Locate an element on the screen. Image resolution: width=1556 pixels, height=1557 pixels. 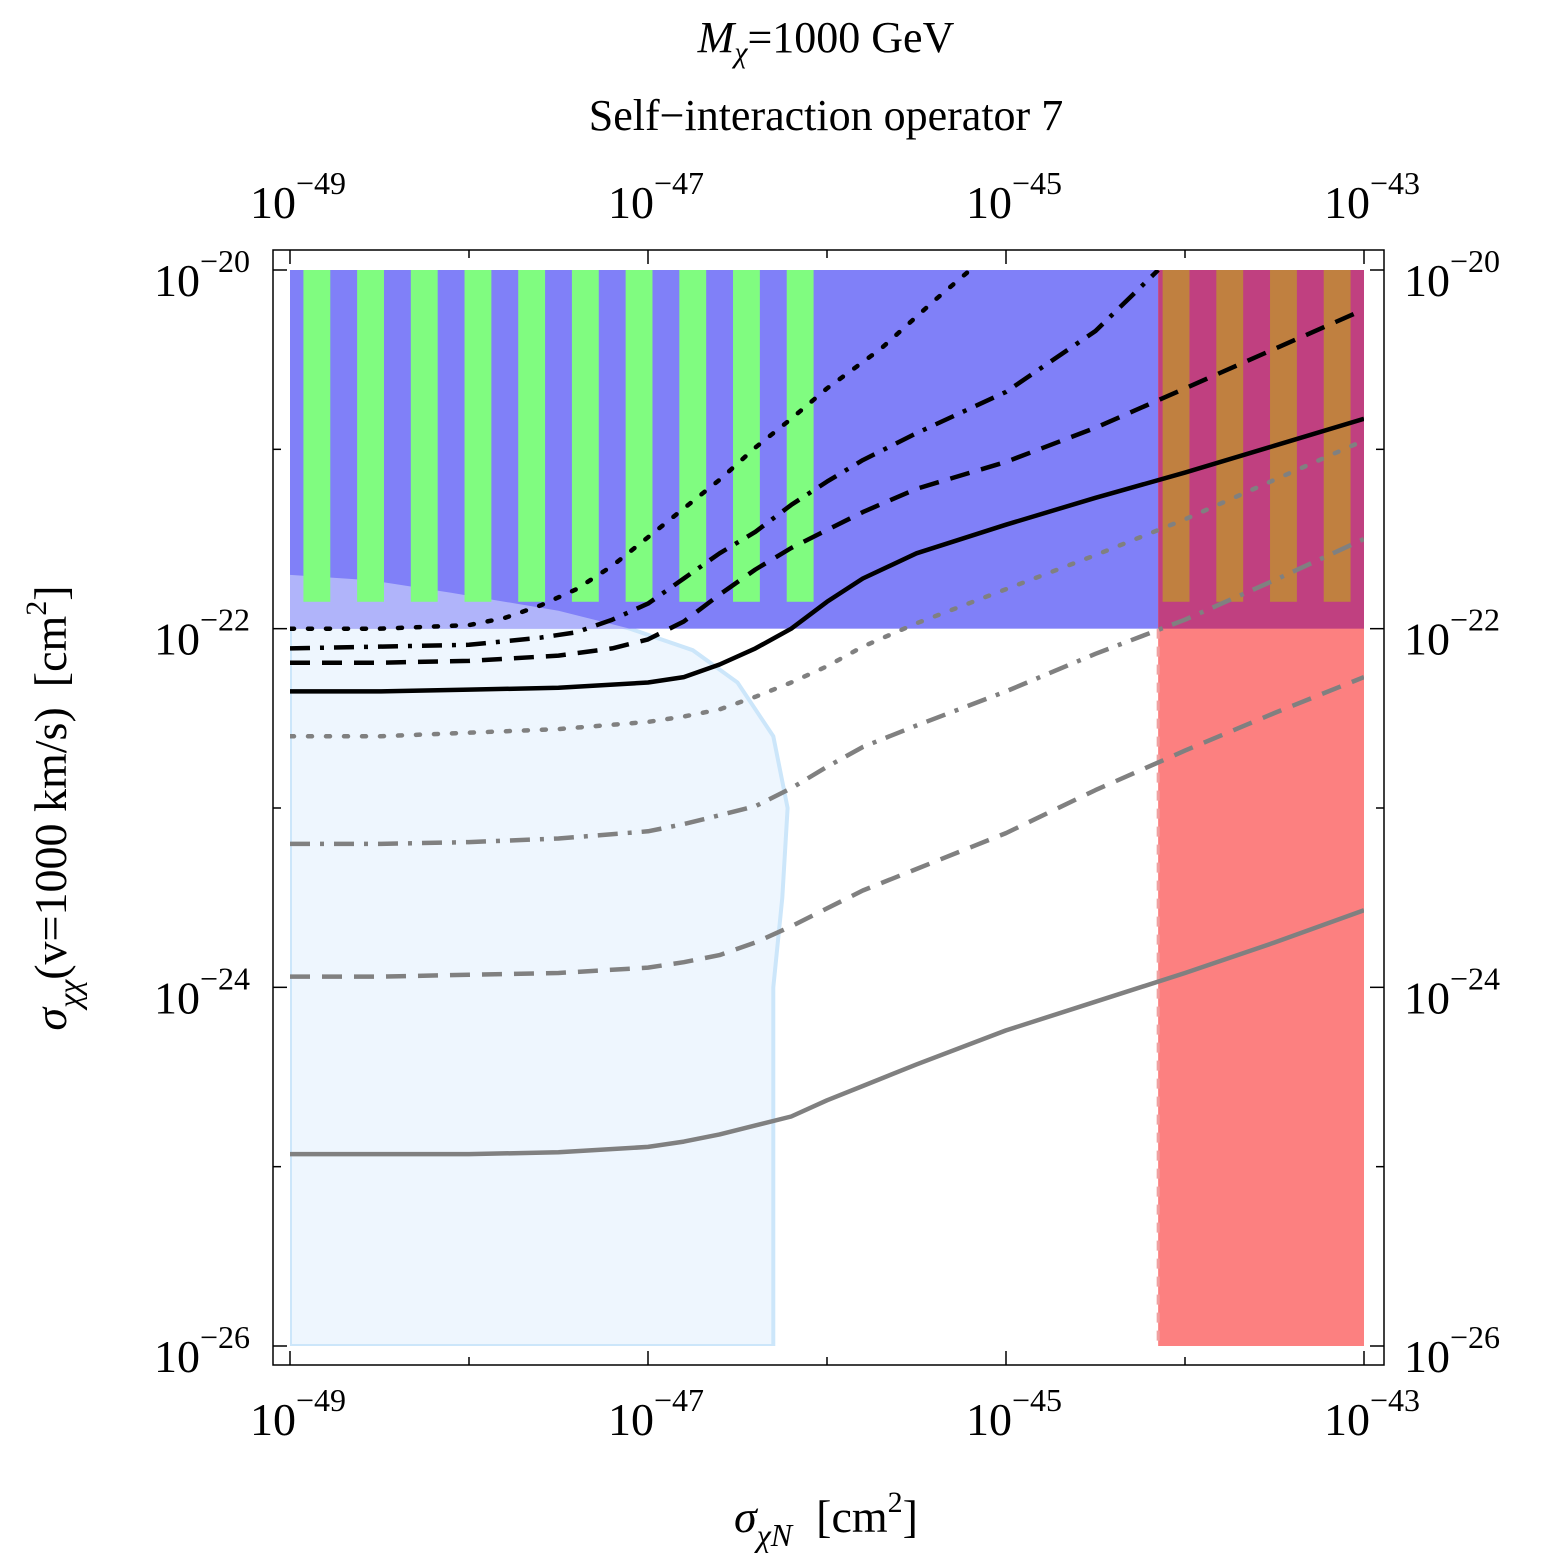
y-tick-label-left: 10−26 is located at coordinates (202, 1350).